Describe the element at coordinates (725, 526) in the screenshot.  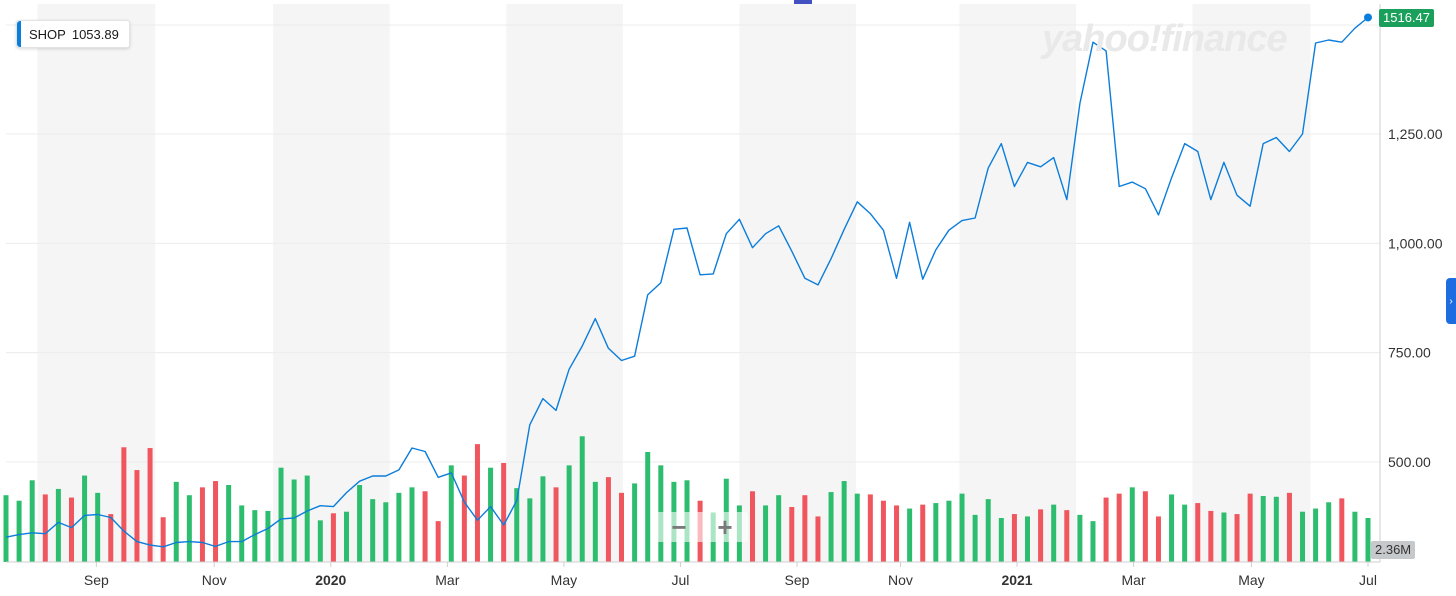
I see `zoom-in-button: +` at that location.